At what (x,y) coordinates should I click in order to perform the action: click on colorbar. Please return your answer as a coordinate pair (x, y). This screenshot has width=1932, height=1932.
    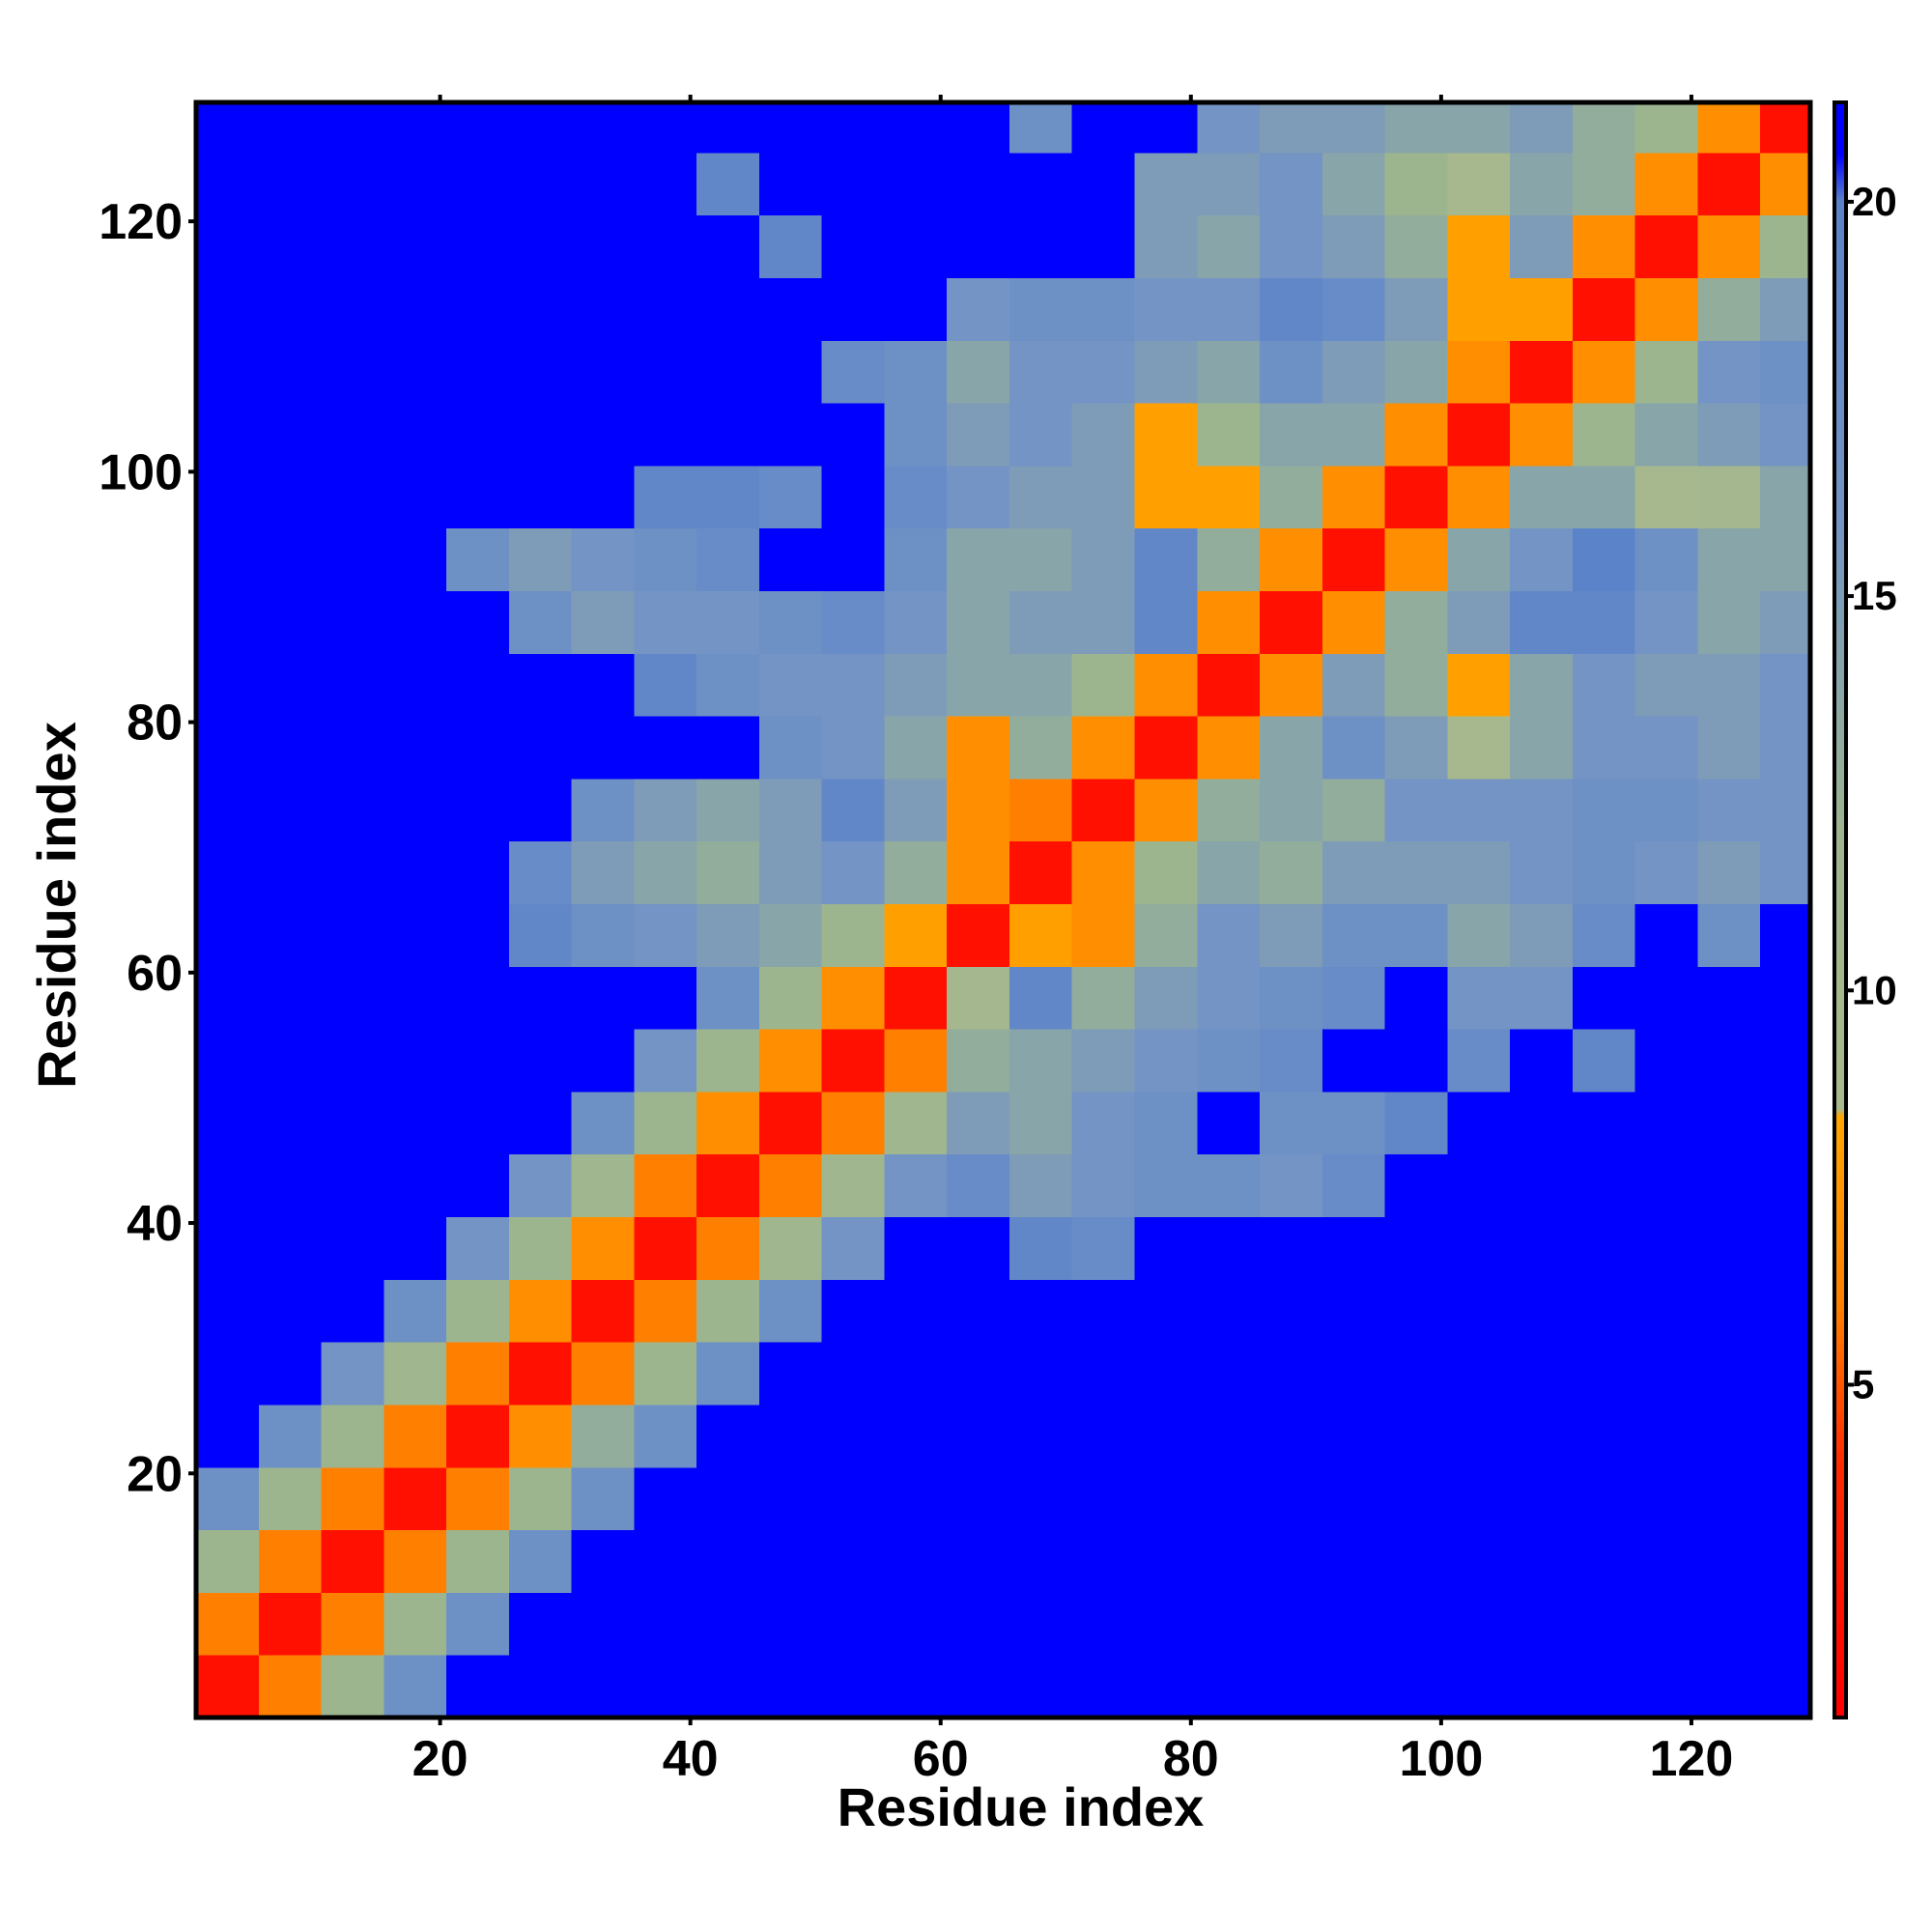
    Looking at the image, I should click on (1840, 909).